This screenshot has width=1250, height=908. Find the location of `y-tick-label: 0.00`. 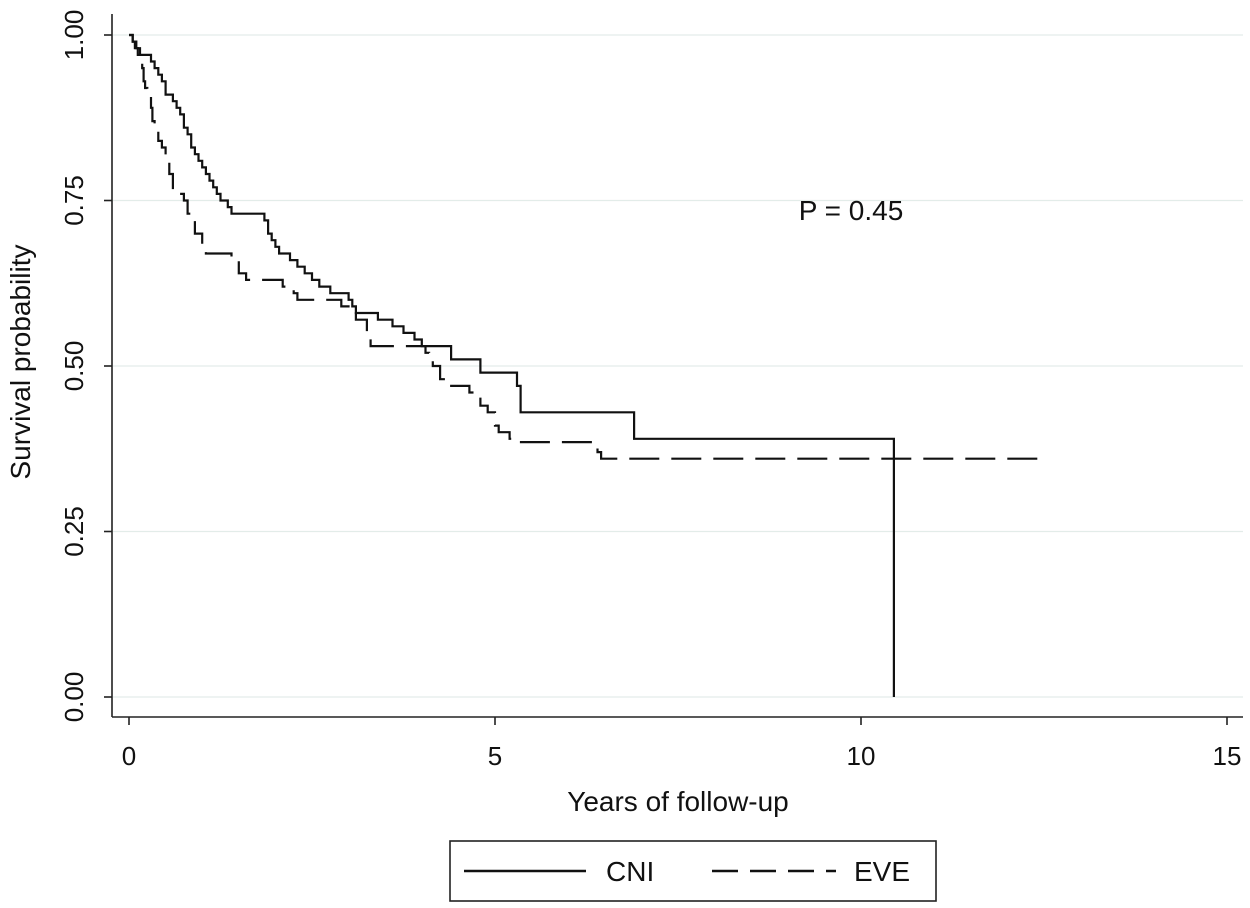

y-tick-label: 0.00 is located at coordinates (74, 697).